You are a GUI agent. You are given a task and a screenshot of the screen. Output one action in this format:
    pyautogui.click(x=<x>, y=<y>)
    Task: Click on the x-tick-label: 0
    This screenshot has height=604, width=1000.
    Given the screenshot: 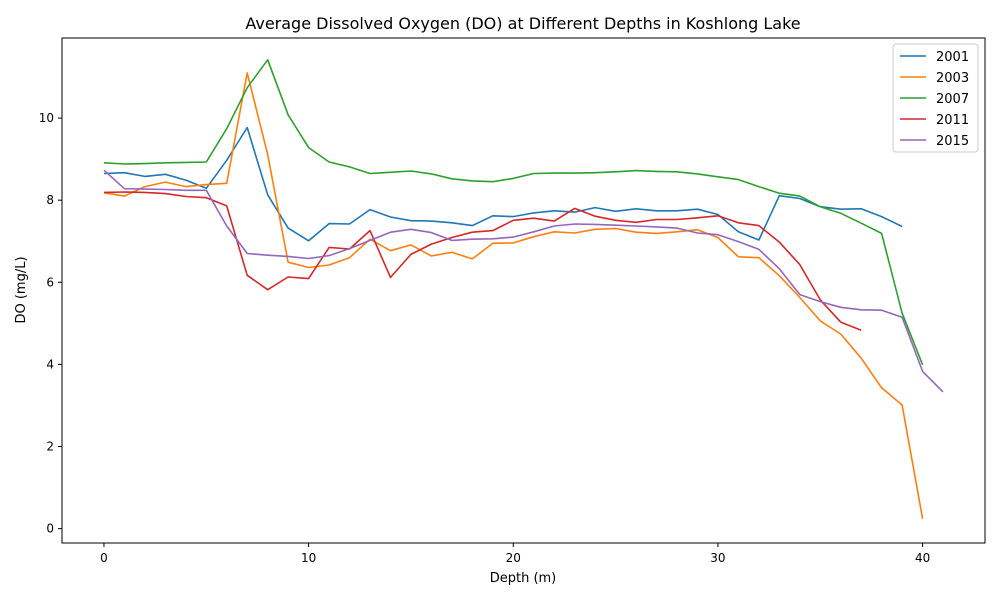 What is the action you would take?
    pyautogui.click(x=104, y=558)
    